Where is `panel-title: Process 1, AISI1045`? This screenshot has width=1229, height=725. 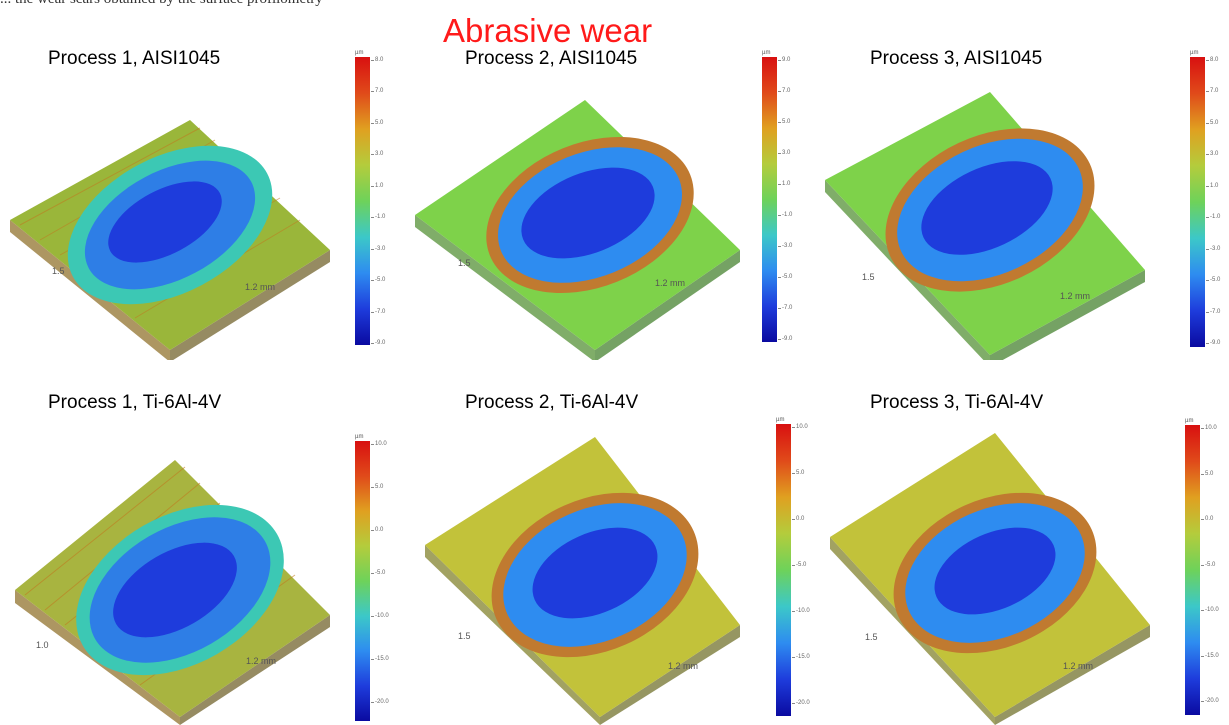 panel-title: Process 1, AISI1045 is located at coordinates (134, 58).